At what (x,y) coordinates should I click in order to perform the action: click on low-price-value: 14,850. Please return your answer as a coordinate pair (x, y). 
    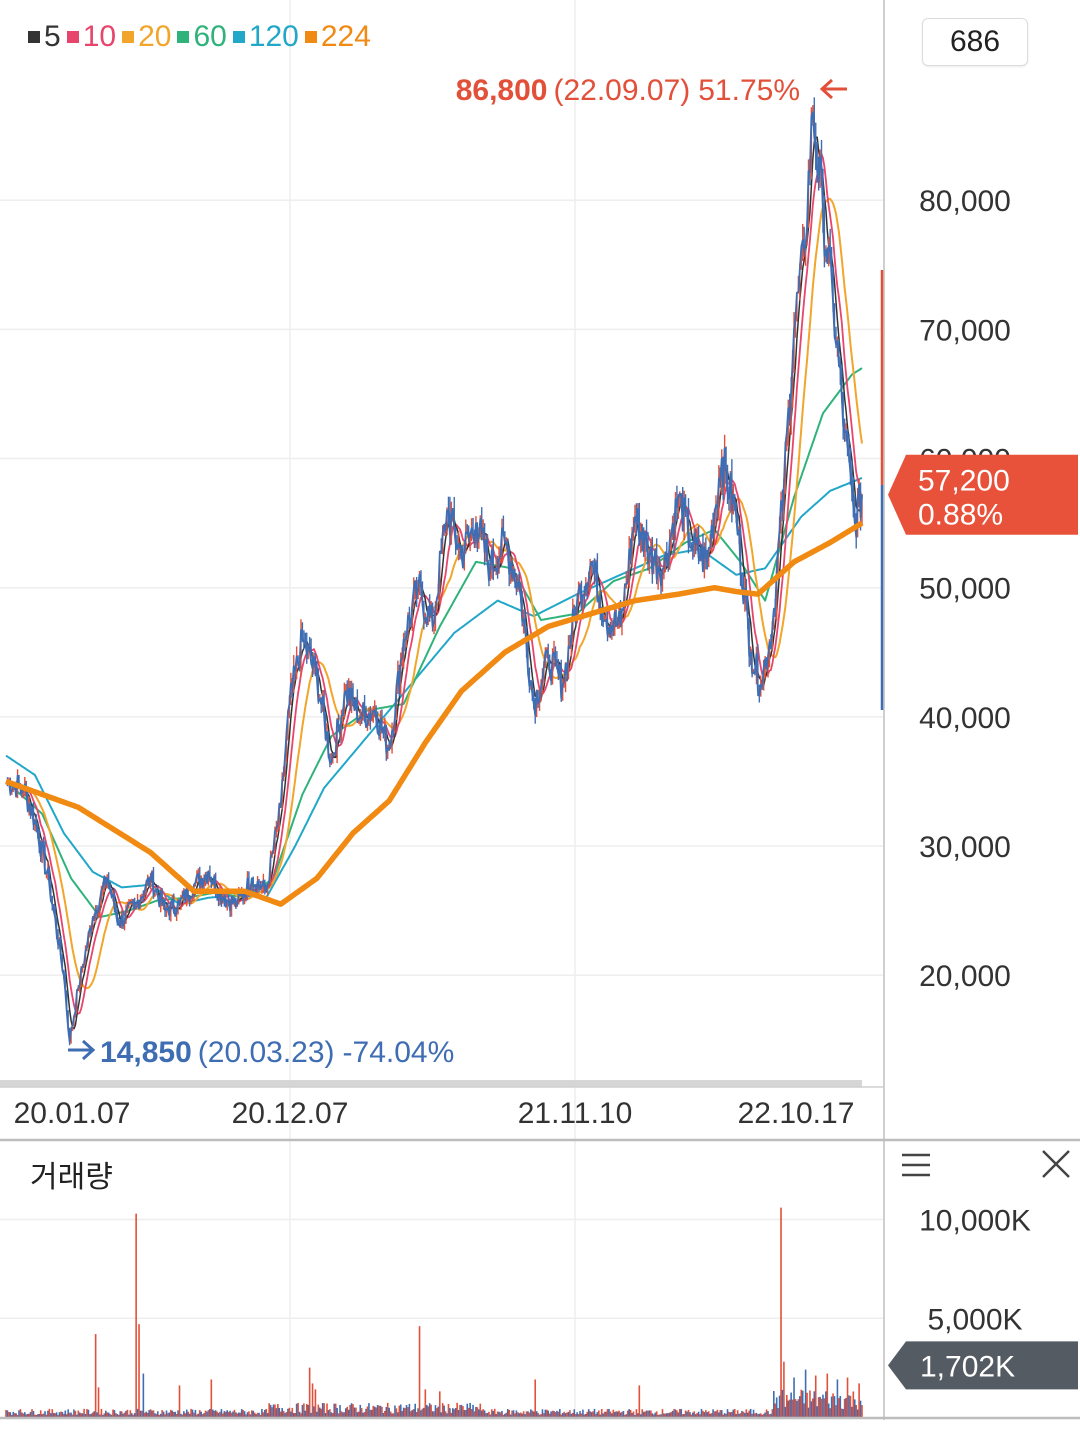
    Looking at the image, I should click on (146, 1052).